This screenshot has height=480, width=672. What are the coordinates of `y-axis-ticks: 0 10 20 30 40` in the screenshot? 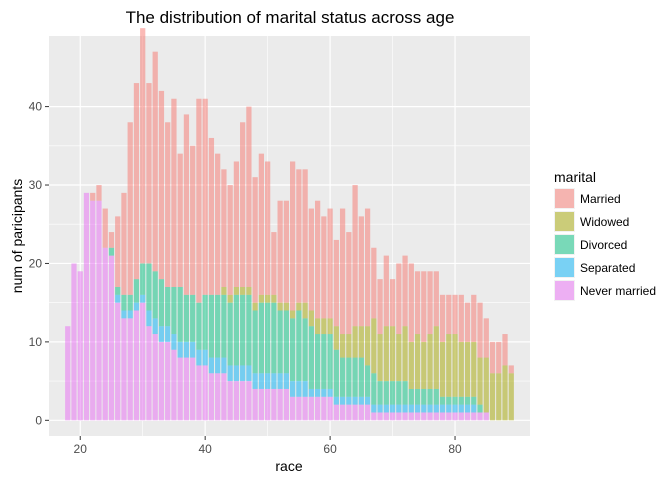 It's located at (39, 263).